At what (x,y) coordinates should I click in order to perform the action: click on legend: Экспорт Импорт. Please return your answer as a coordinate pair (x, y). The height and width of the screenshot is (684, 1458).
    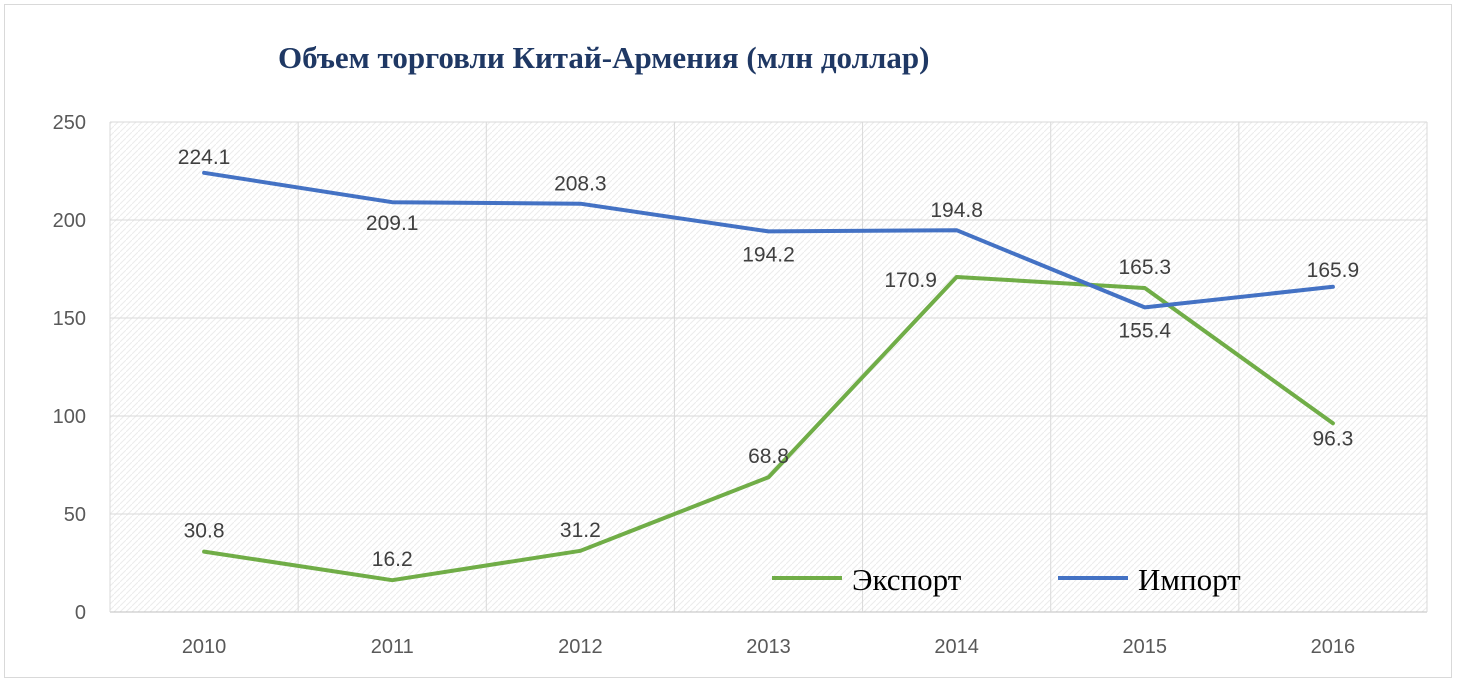
    Looking at the image, I should click on (1006, 579).